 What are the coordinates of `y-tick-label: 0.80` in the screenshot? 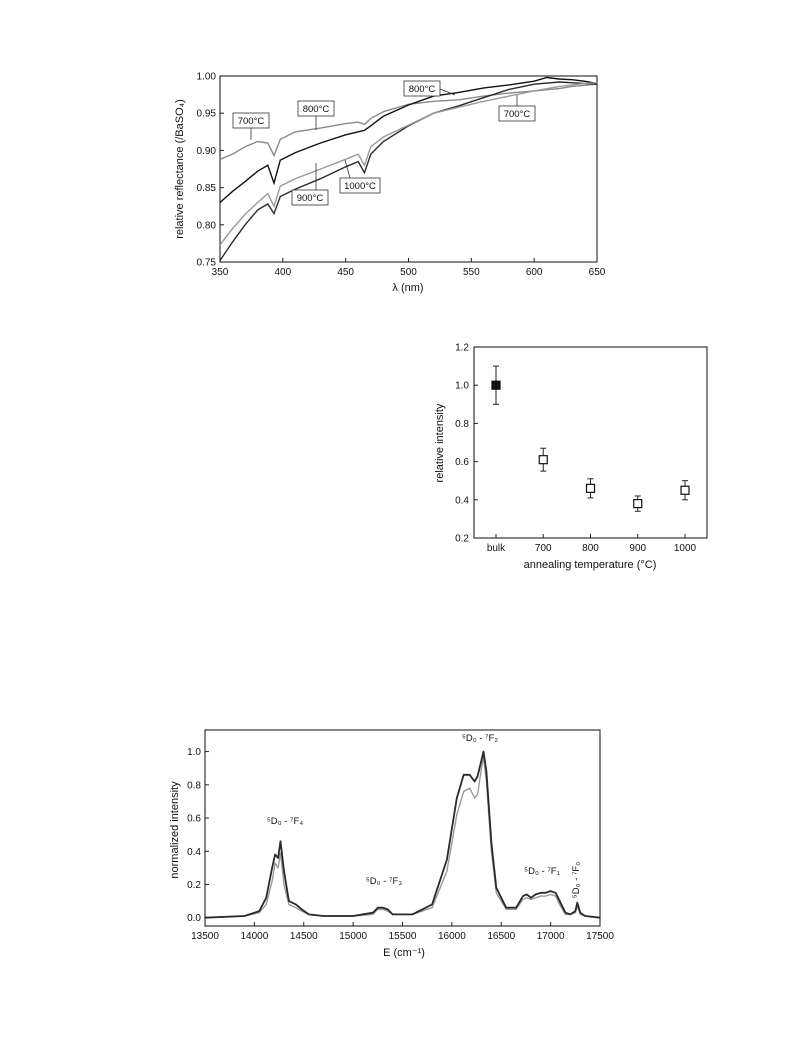 It's located at (207, 225).